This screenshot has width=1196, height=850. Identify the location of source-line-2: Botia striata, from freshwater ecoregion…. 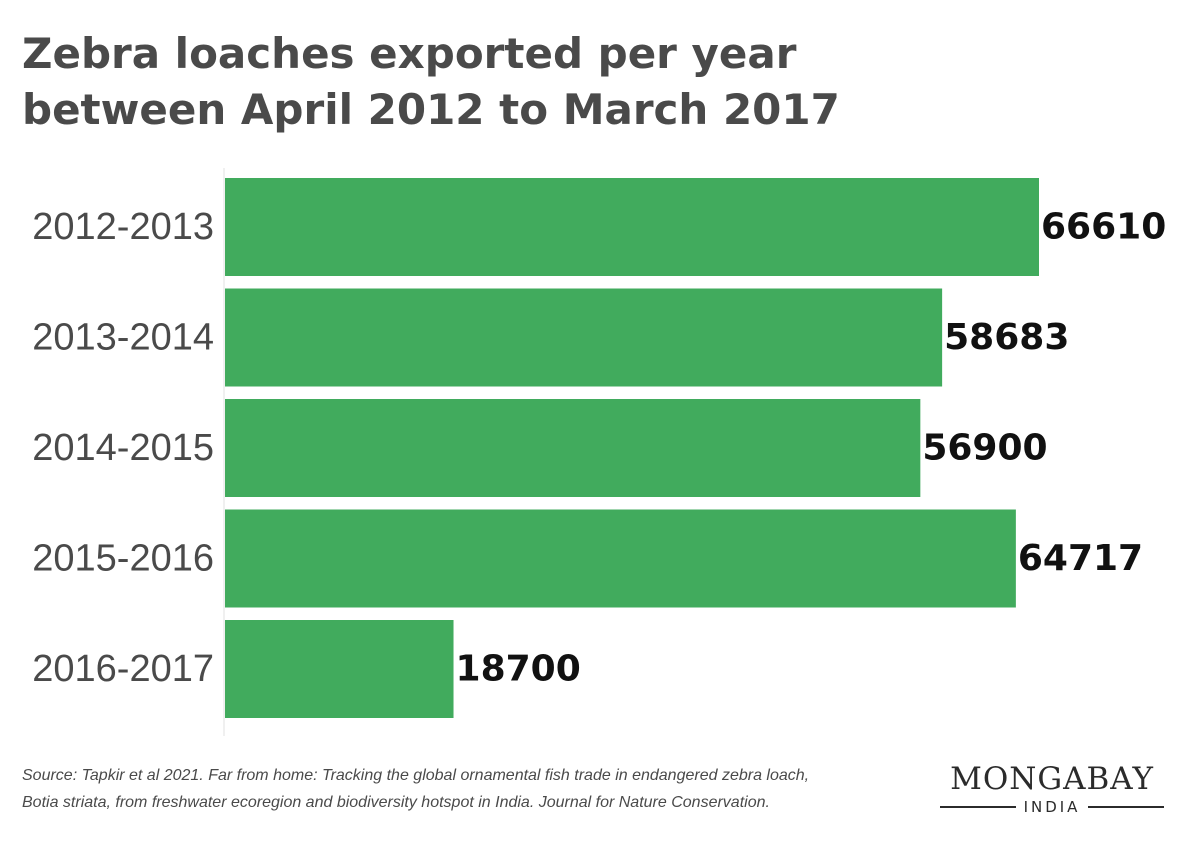
(396, 802).